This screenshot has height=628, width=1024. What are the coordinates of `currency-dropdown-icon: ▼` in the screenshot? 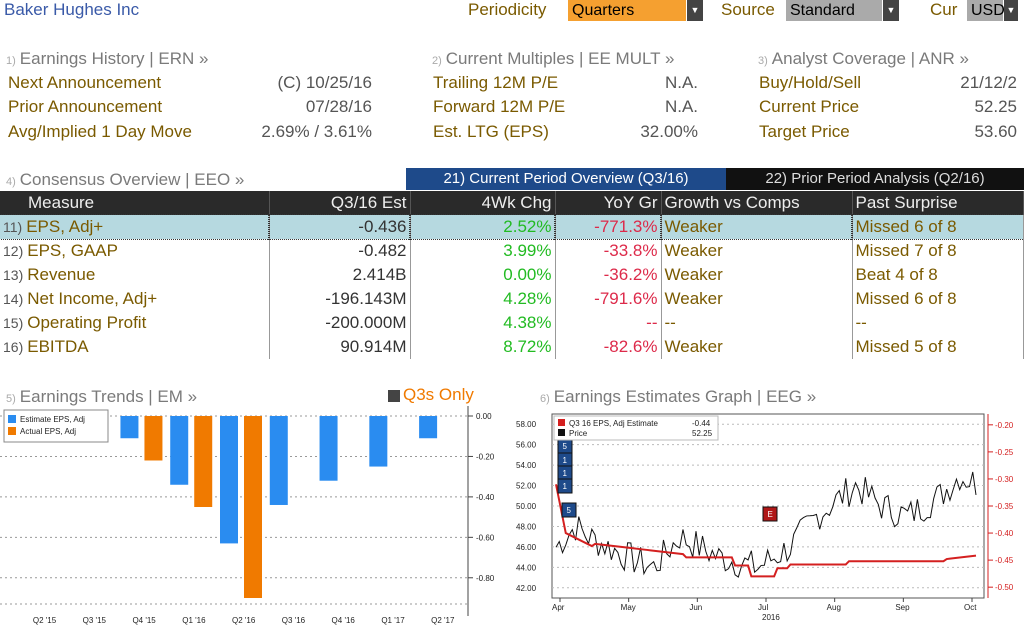 It's located at (1011, 10).